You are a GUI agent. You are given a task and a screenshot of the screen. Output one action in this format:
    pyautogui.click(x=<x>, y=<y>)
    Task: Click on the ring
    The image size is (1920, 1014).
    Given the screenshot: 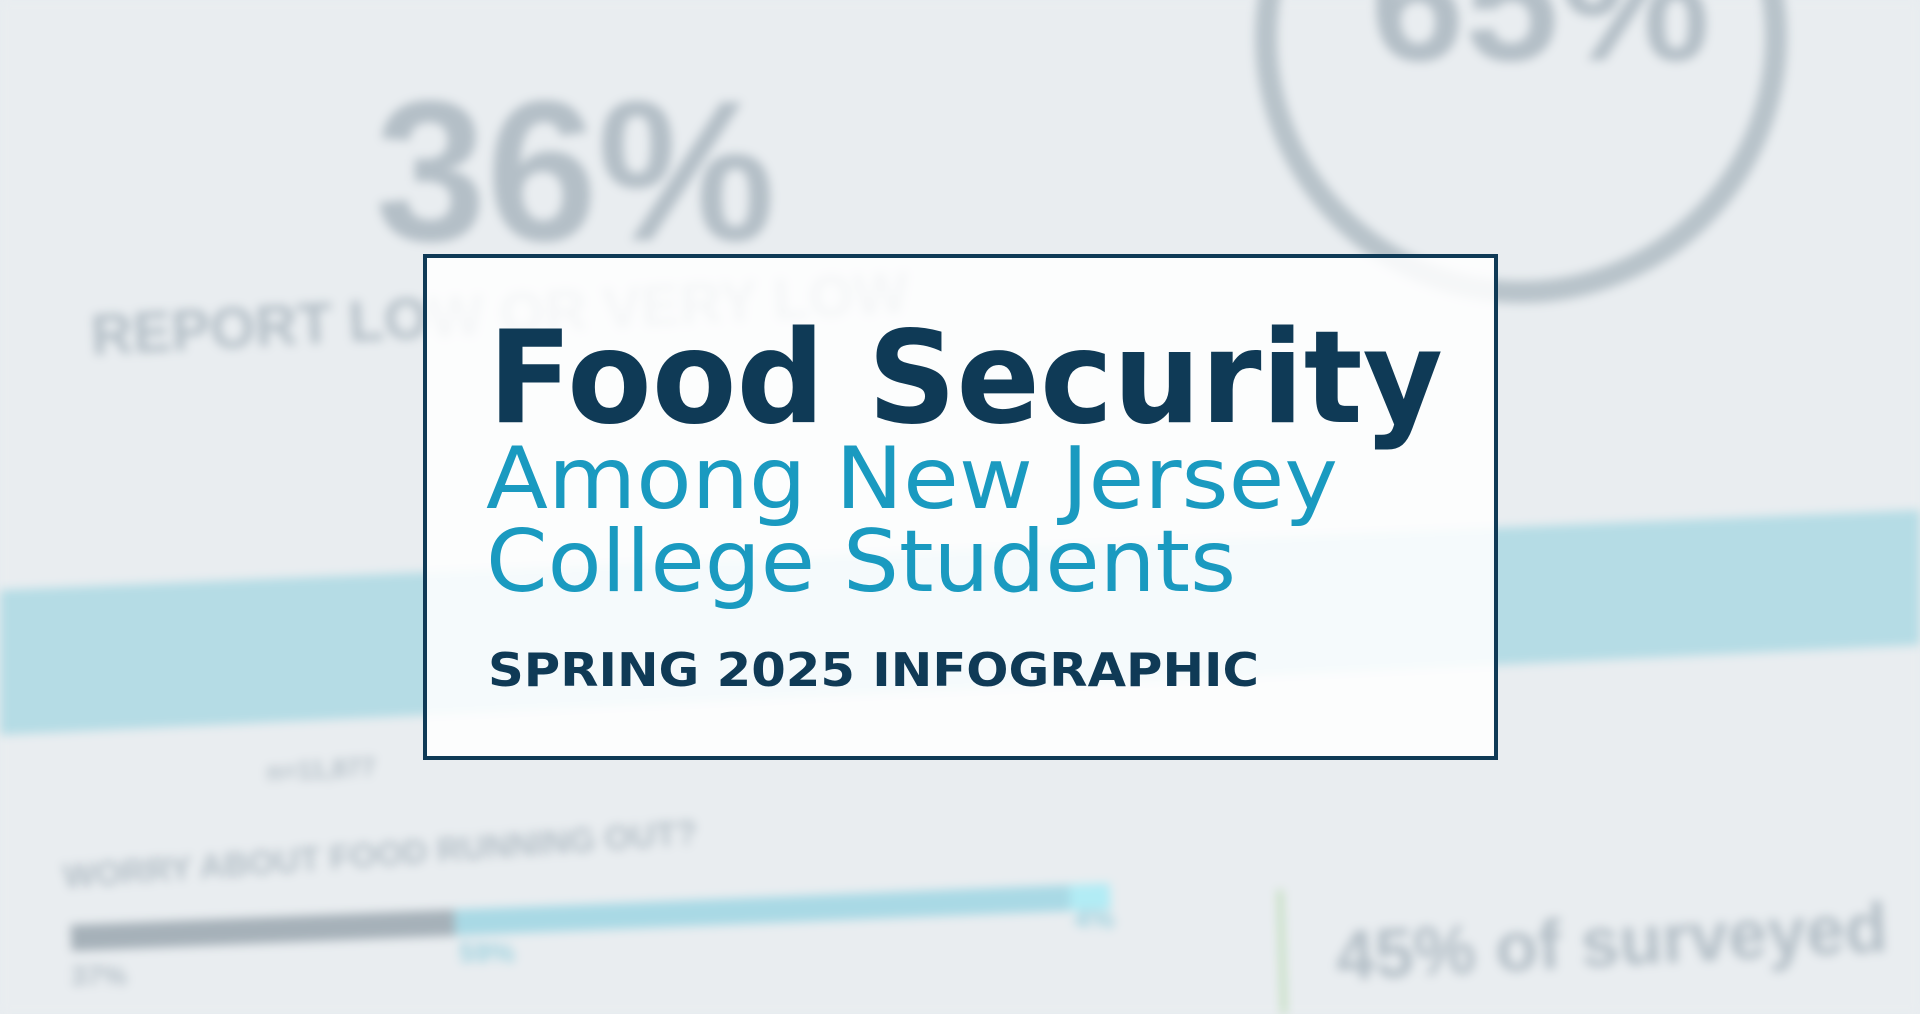 What is the action you would take?
    pyautogui.click(x=1521, y=151)
    